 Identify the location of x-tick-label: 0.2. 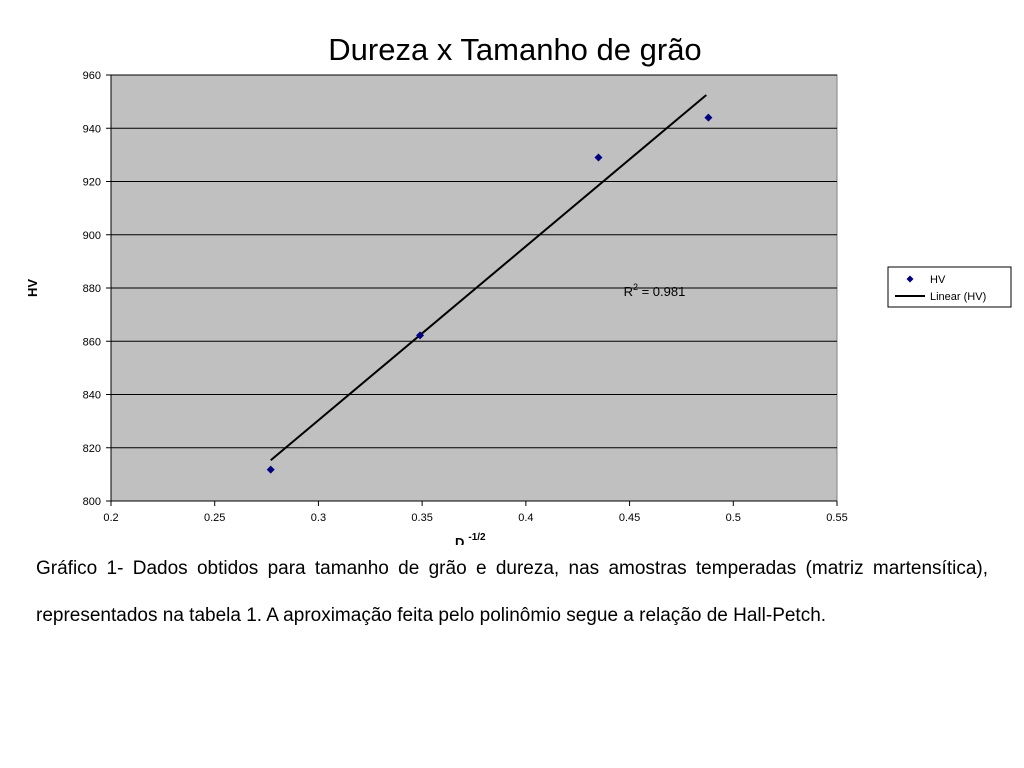
(110, 518).